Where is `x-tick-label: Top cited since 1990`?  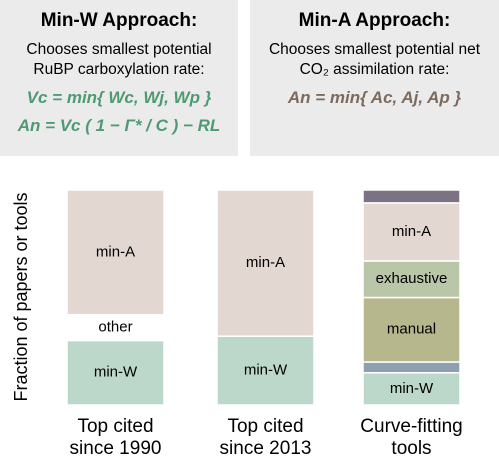
x-tick-label: Top cited since 1990 is located at coordinates (115, 437).